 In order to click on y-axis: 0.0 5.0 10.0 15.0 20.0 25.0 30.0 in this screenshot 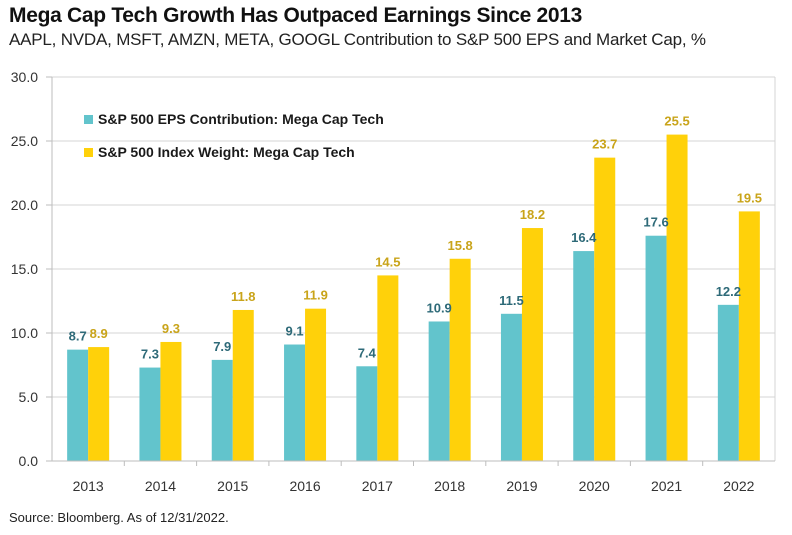, I will do `click(32, 269)`.